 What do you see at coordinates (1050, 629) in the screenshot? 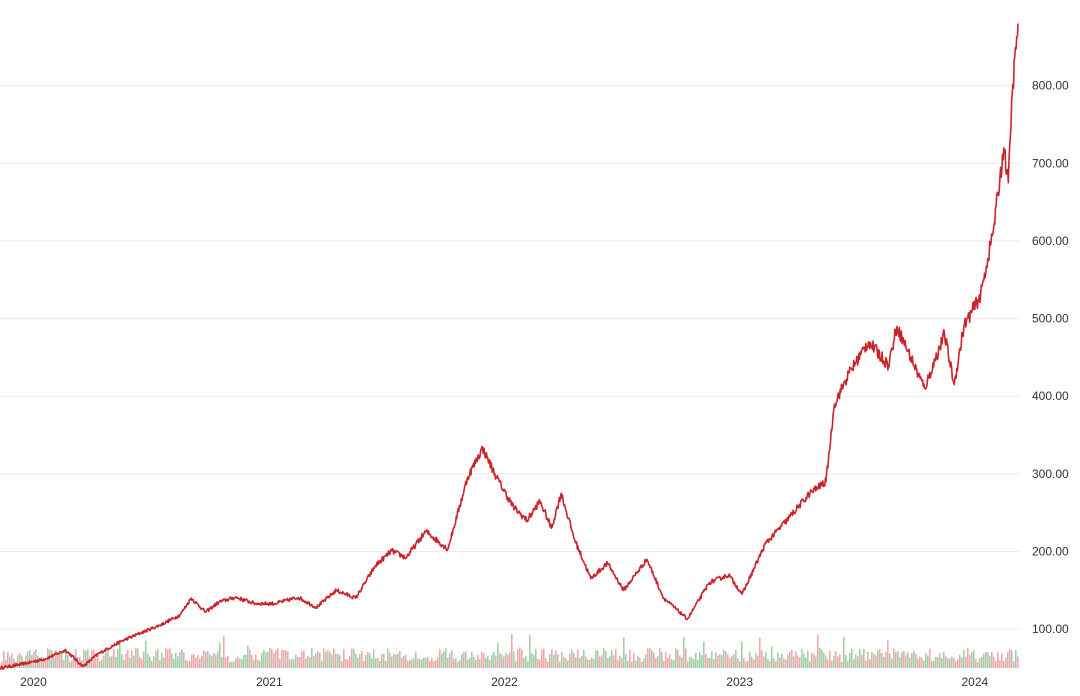
I see `y-tick-label: 100.00` at bounding box center [1050, 629].